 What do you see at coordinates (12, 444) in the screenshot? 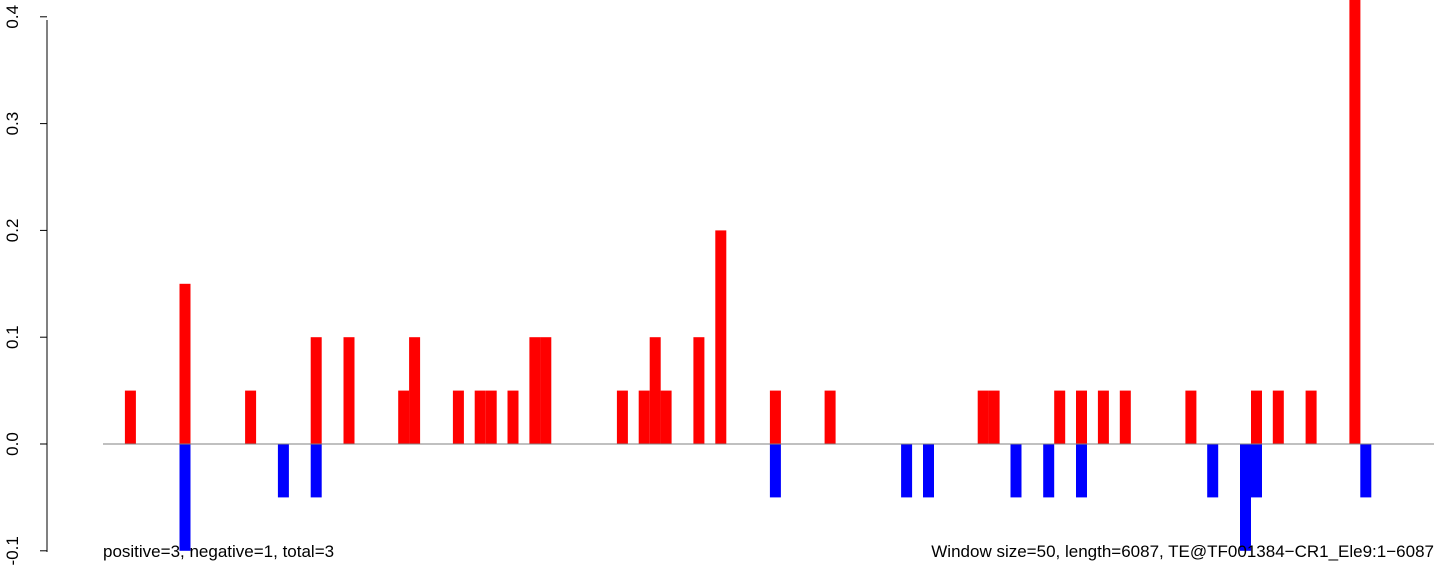
I see `y-tick-label: 0.0` at bounding box center [12, 444].